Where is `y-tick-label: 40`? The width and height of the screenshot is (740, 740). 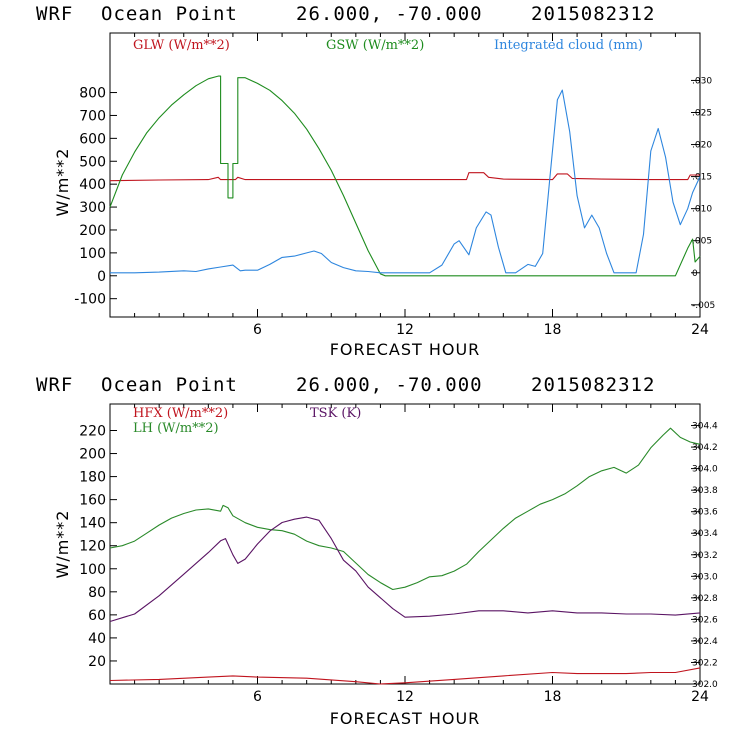
y-tick-label: 40 is located at coordinates (97, 639).